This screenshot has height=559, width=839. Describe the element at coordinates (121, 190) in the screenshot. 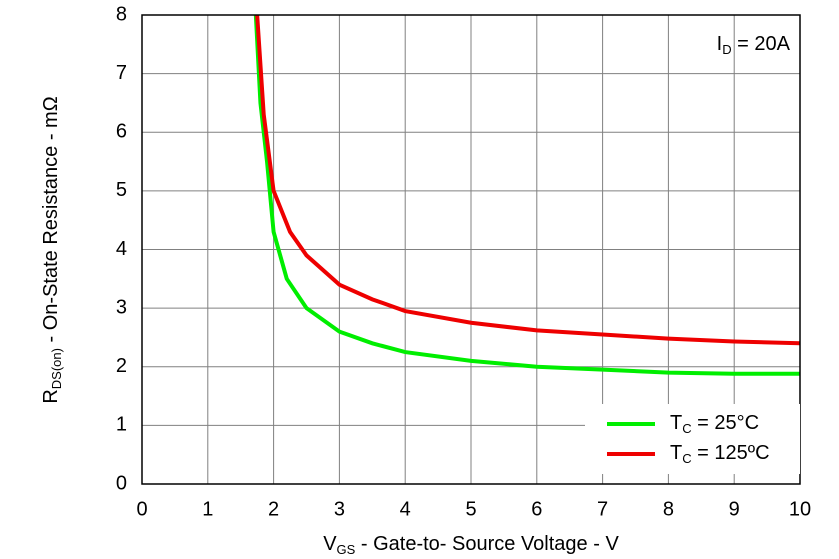

I see `y-tick-label: 5` at that location.